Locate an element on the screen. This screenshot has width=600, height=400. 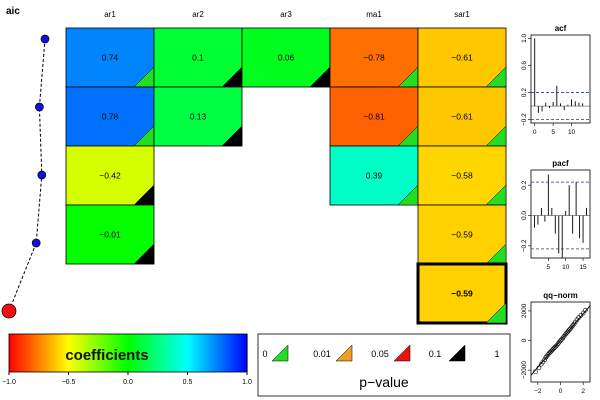
column-label-ma1: ma1 is located at coordinates (374, 14).